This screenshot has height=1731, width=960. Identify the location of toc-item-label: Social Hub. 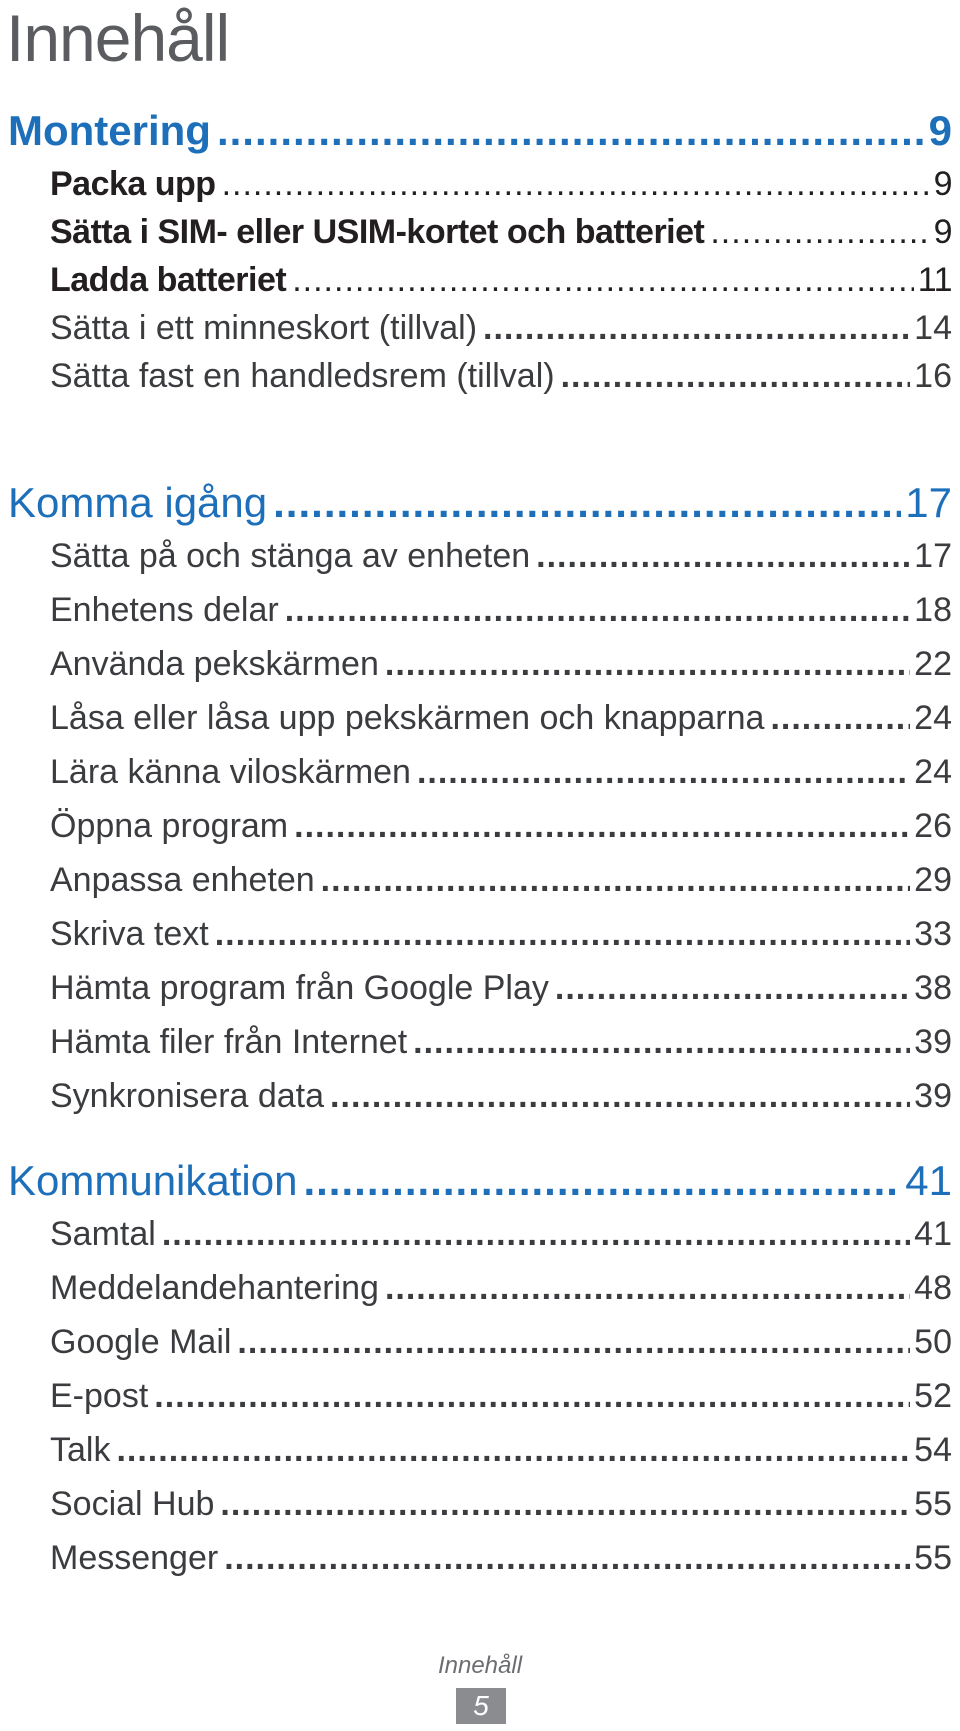
(132, 1504).